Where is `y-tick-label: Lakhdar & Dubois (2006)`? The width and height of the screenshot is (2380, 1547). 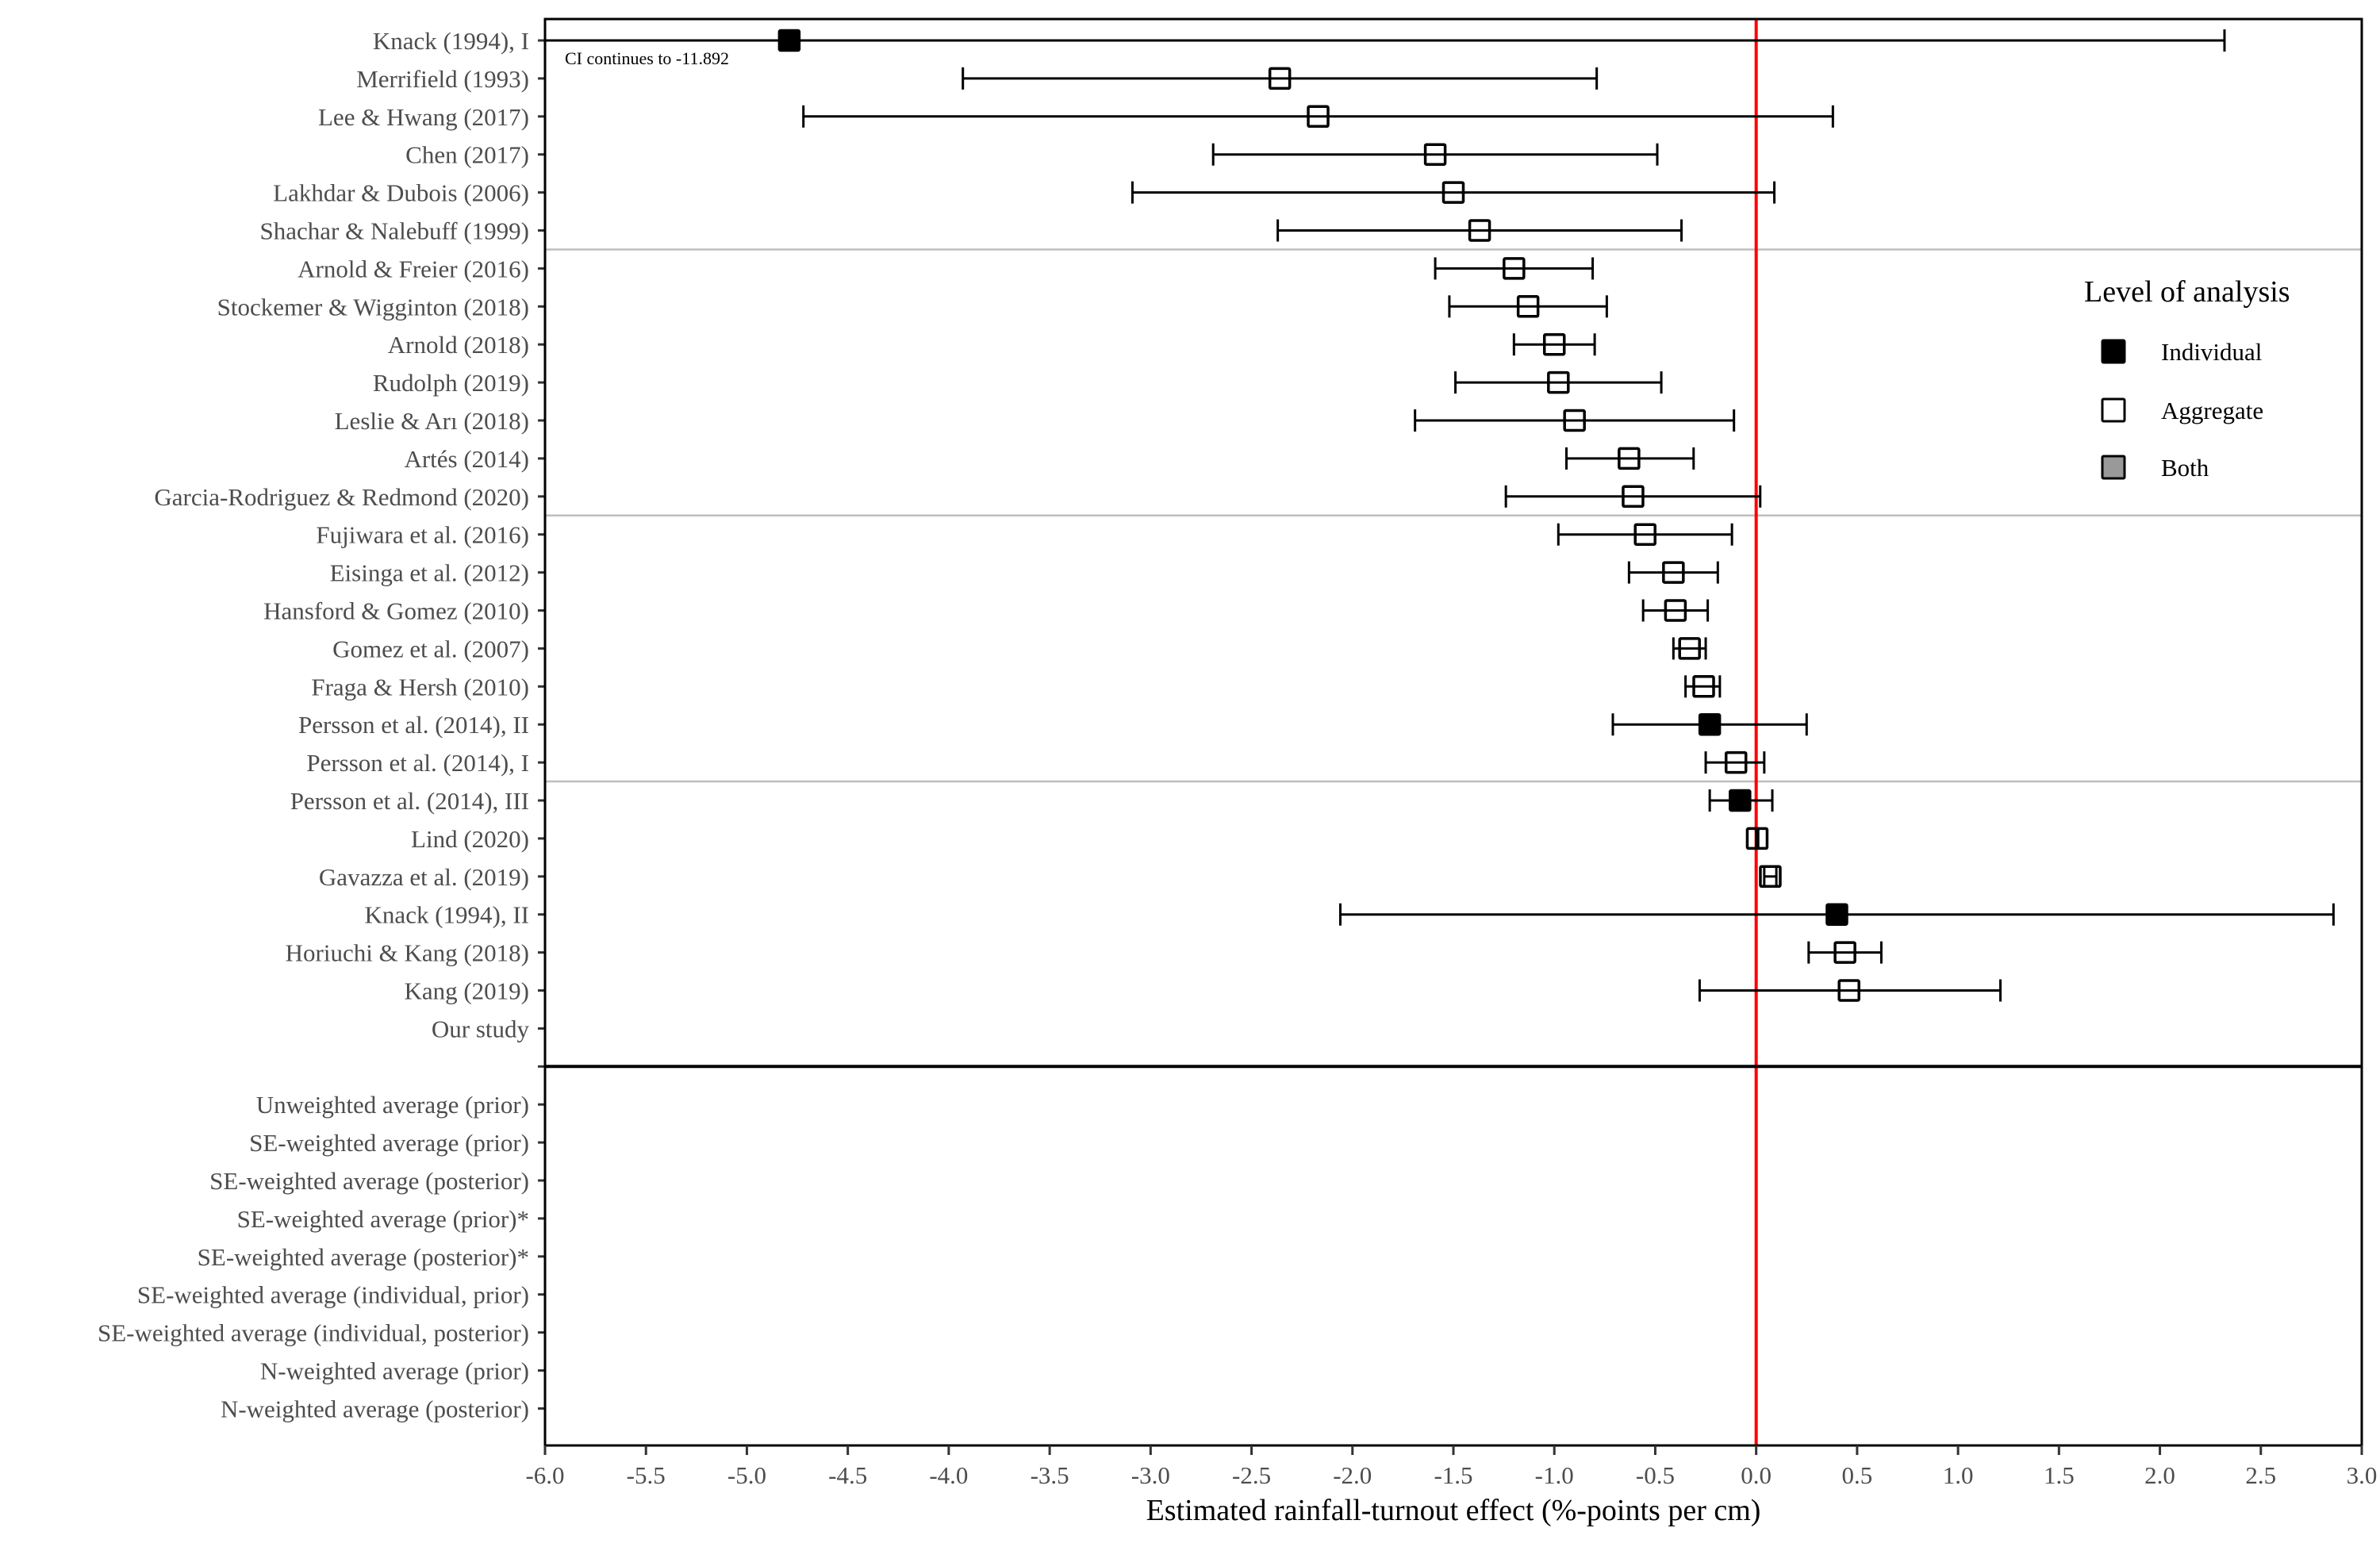
y-tick-label: Lakhdar & Dubois (2006) is located at coordinates (401, 193).